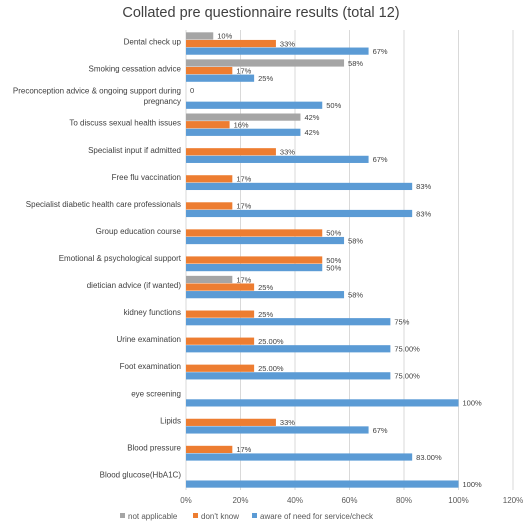 The height and width of the screenshot is (524, 523). Describe the element at coordinates (150, 366) in the screenshot. I see `category-label: Foot examination` at that location.